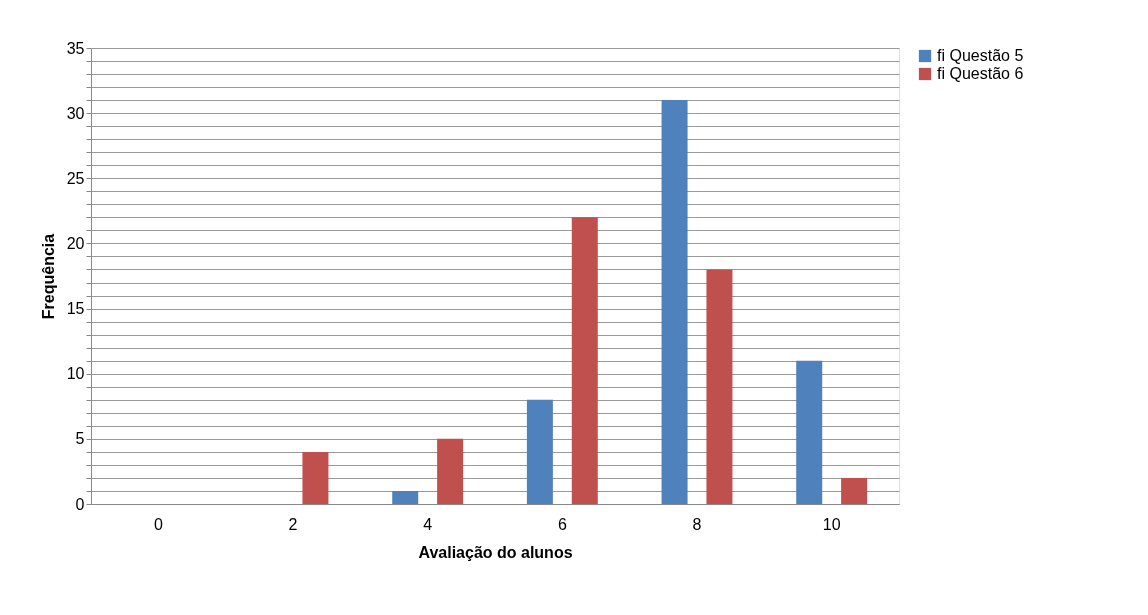 The width and height of the screenshot is (1148, 615). What do you see at coordinates (697, 524) in the screenshot?
I see `x-tick-label: 8` at bounding box center [697, 524].